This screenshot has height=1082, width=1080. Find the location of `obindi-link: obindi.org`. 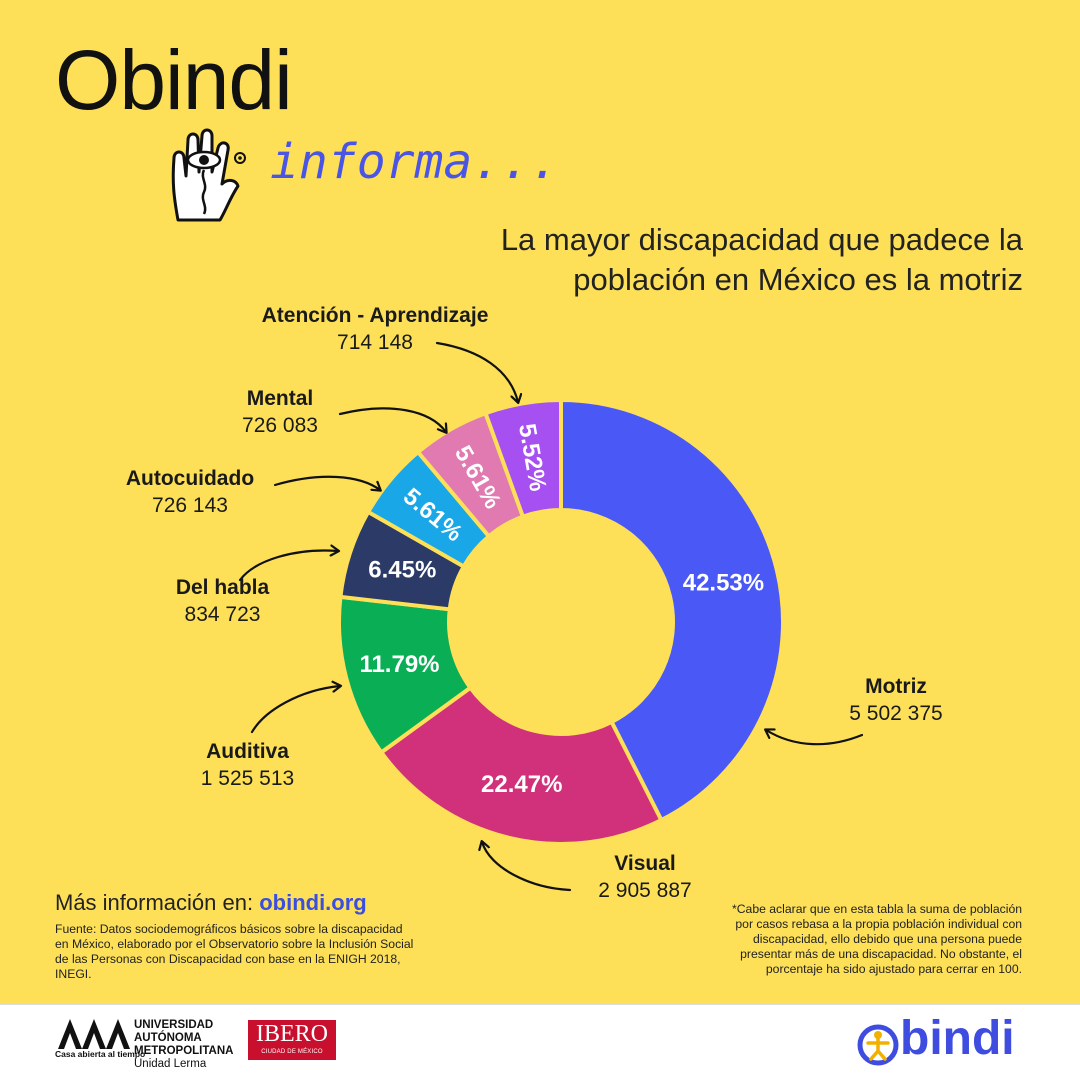

obindi-link: obindi.org is located at coordinates (313, 902).